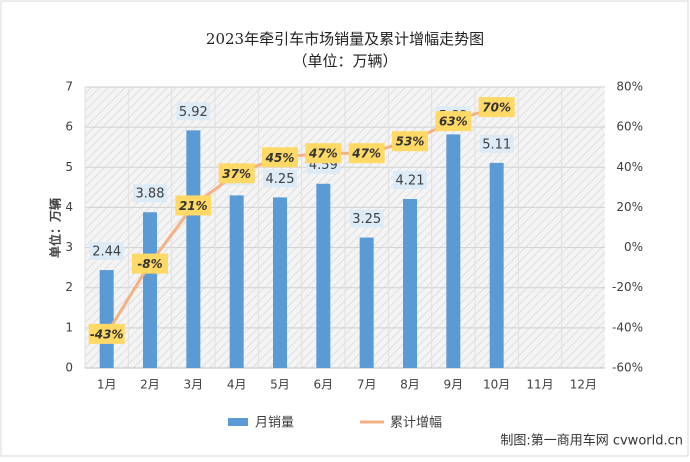  Describe the element at coordinates (629, 127) in the screenshot. I see `y2-tick-label: 60%` at that location.